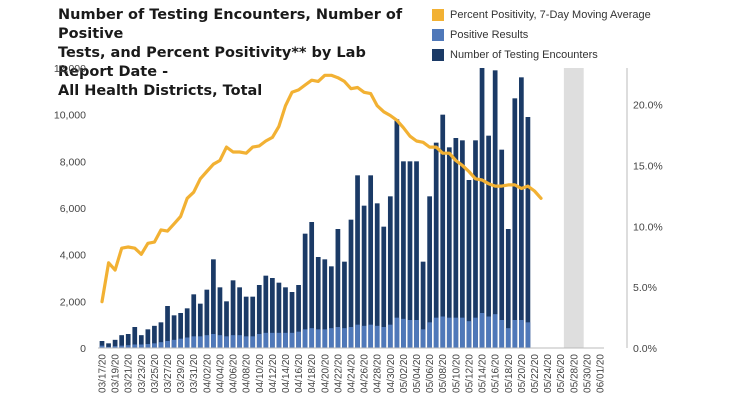 Image resolution: width=738 pixels, height=415 pixels. I want to click on legend-swatch-testing-encounters, so click(438, 55).